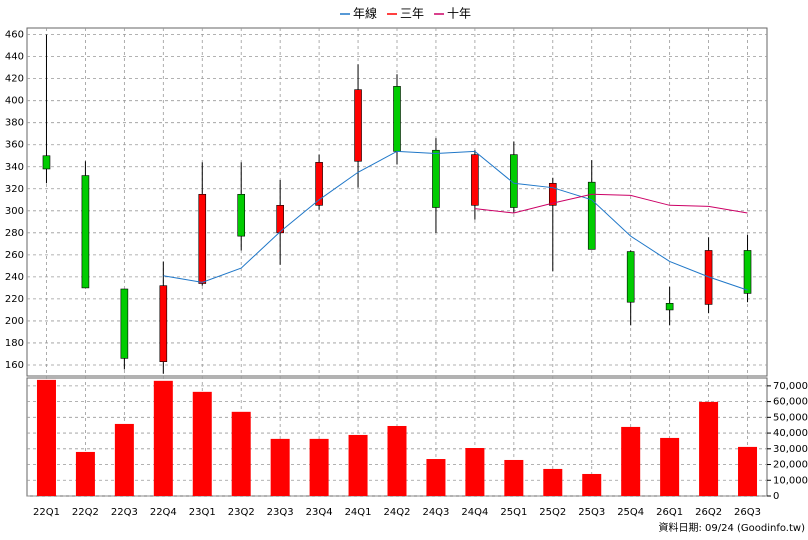 The height and width of the screenshot is (540, 808). I want to click on y-tick-label: 10,000, so click(790, 480).